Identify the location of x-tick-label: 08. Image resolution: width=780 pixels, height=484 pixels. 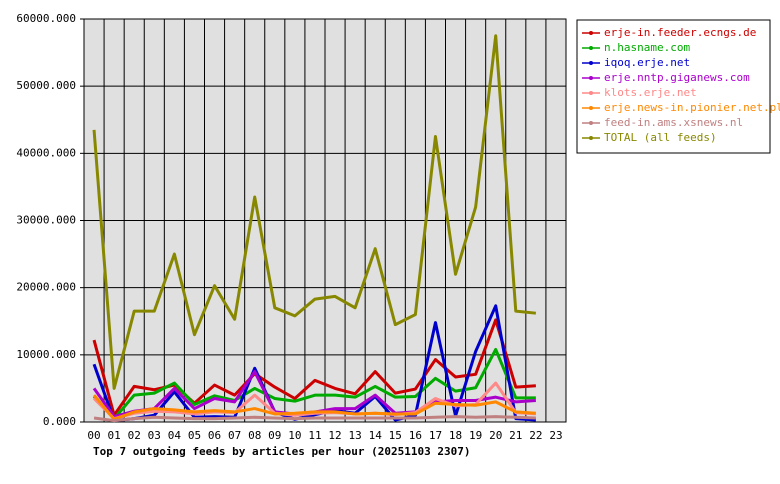
(254, 435).